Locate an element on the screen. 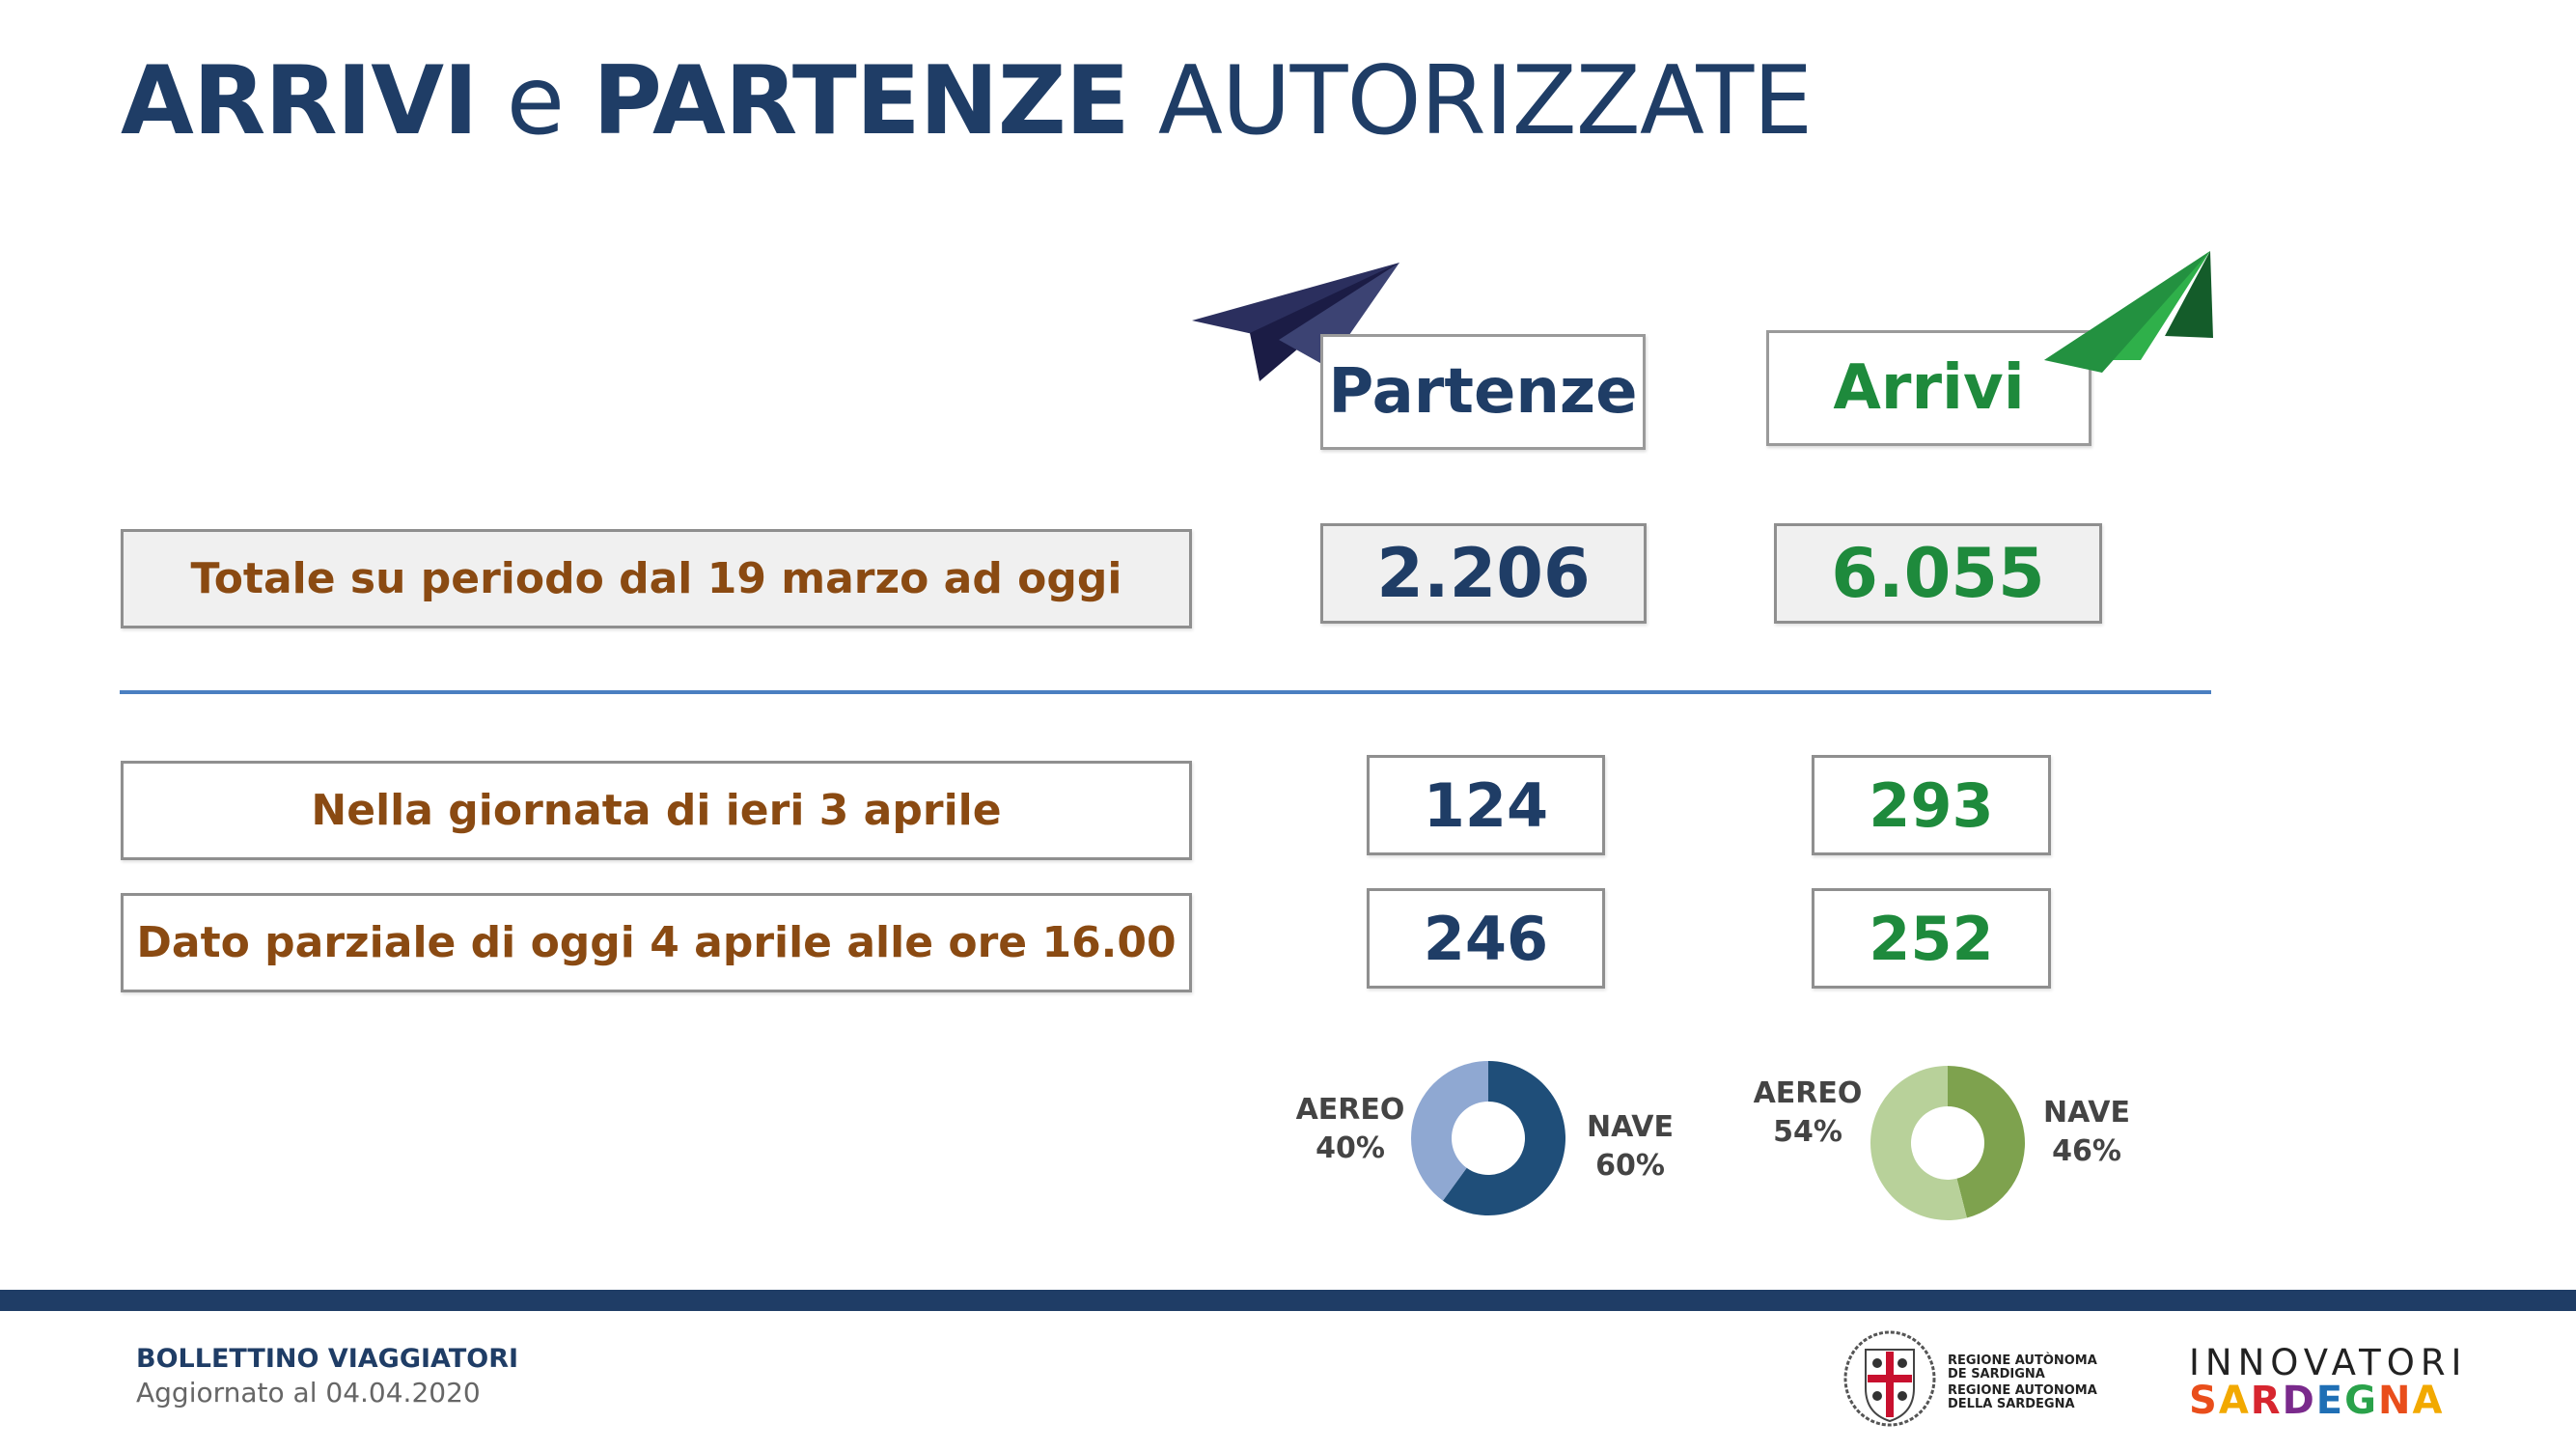  donut1-aereo-name: AEREO is located at coordinates (1350, 1110).